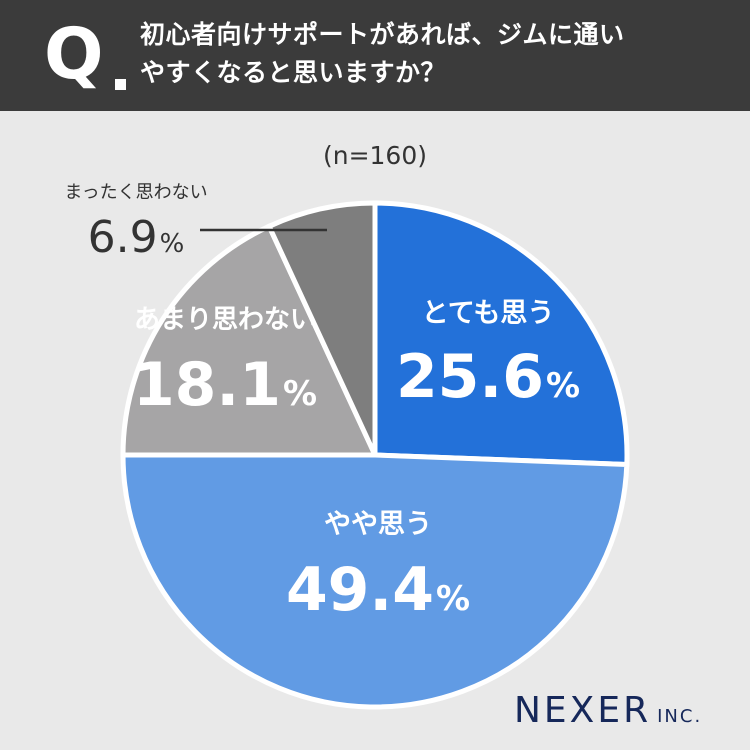  What do you see at coordinates (249, 340) in the screenshot?
I see `slice-amari-omowanai` at bounding box center [249, 340].